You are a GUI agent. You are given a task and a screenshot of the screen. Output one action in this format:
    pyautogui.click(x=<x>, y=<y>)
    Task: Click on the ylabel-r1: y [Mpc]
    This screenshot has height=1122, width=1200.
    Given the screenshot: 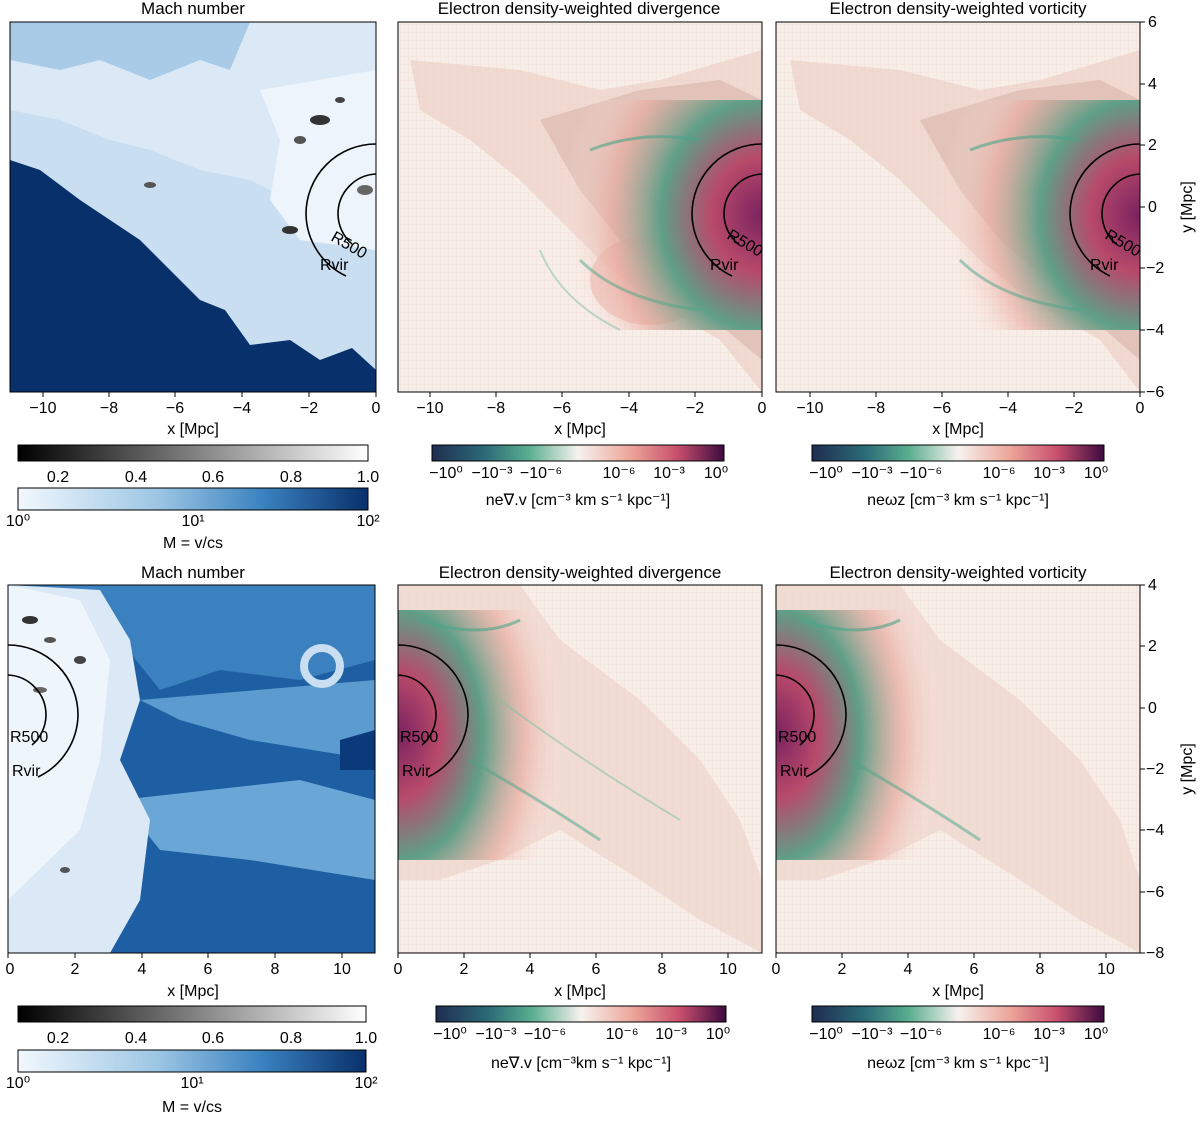 What is the action you would take?
    pyautogui.click(x=1187, y=207)
    